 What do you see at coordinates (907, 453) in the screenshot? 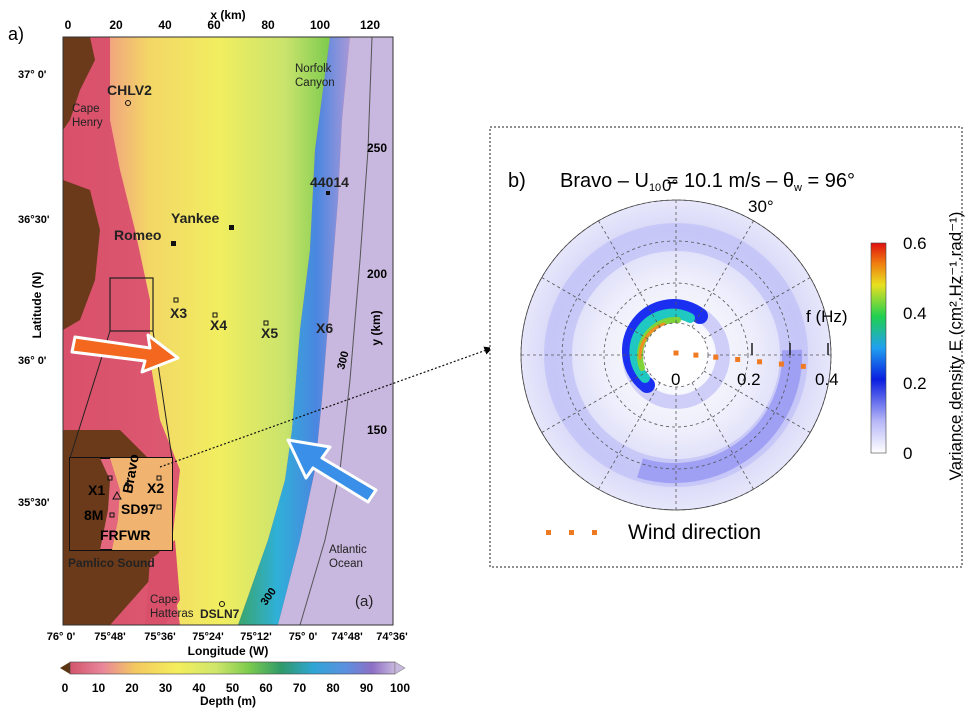
I see `variance-tick: 0` at bounding box center [907, 453].